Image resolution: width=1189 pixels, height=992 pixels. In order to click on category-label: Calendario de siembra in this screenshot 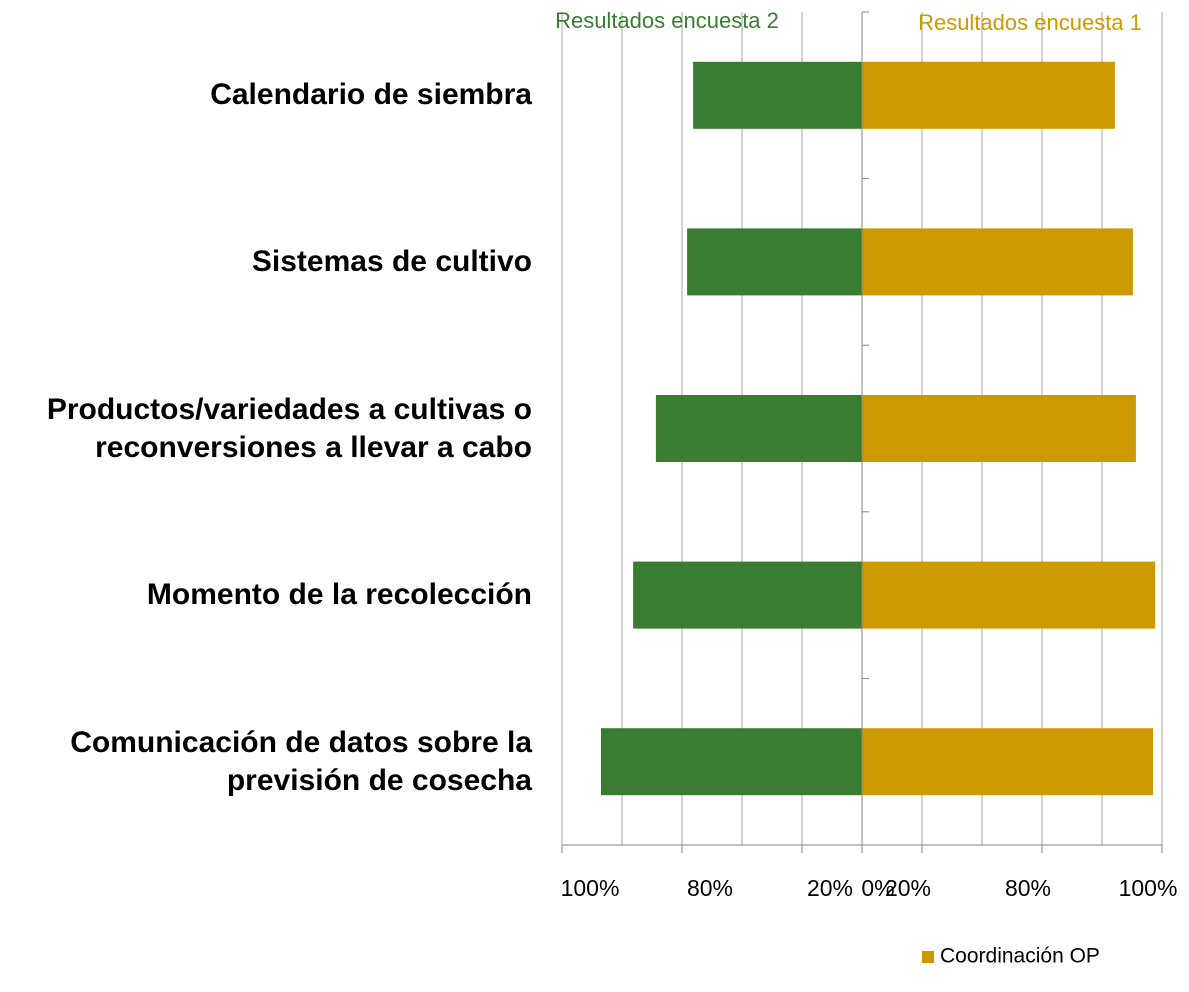, I will do `click(371, 95)`.